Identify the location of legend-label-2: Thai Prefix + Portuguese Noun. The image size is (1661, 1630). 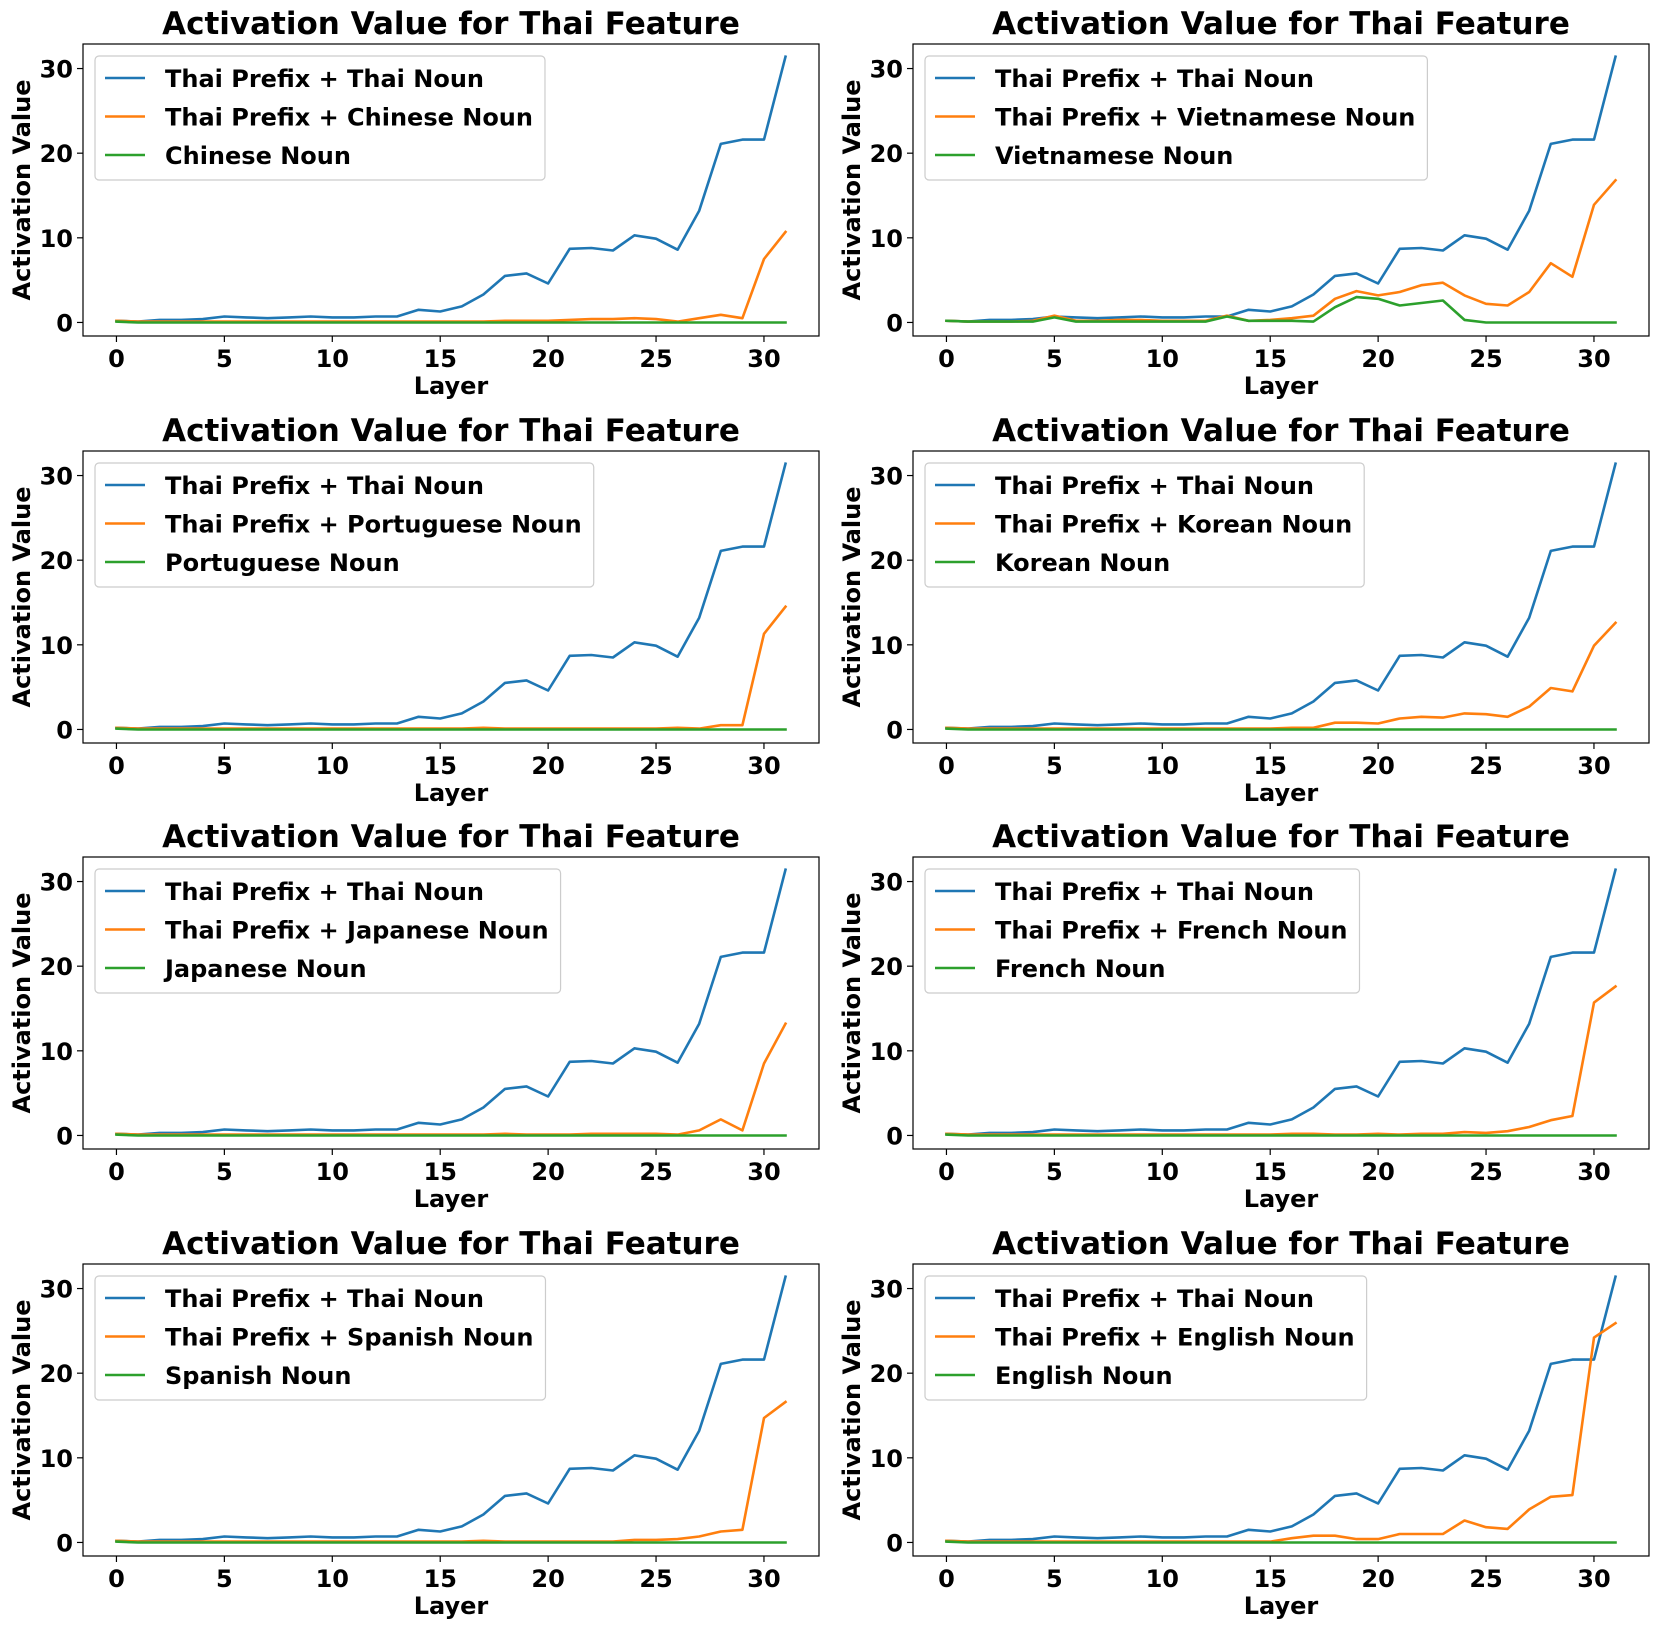
(373, 525).